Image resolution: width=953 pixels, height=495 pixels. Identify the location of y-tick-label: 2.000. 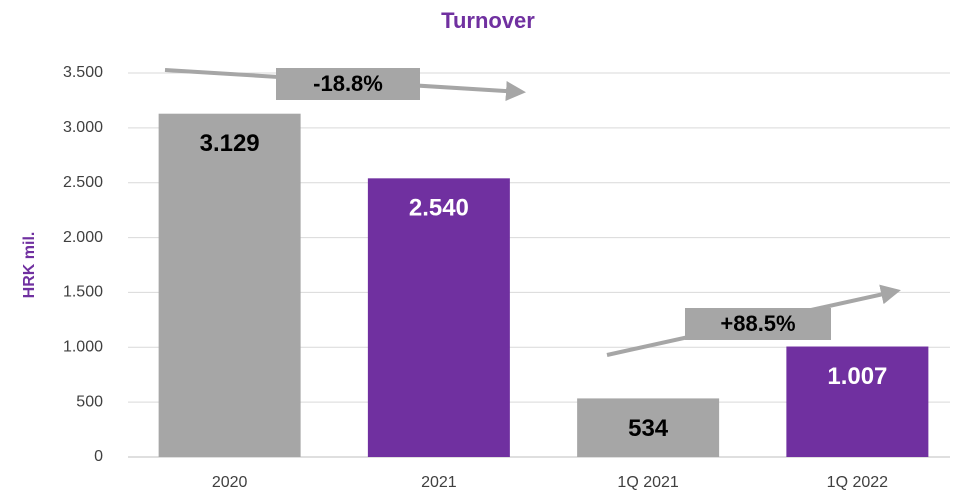
(83, 237).